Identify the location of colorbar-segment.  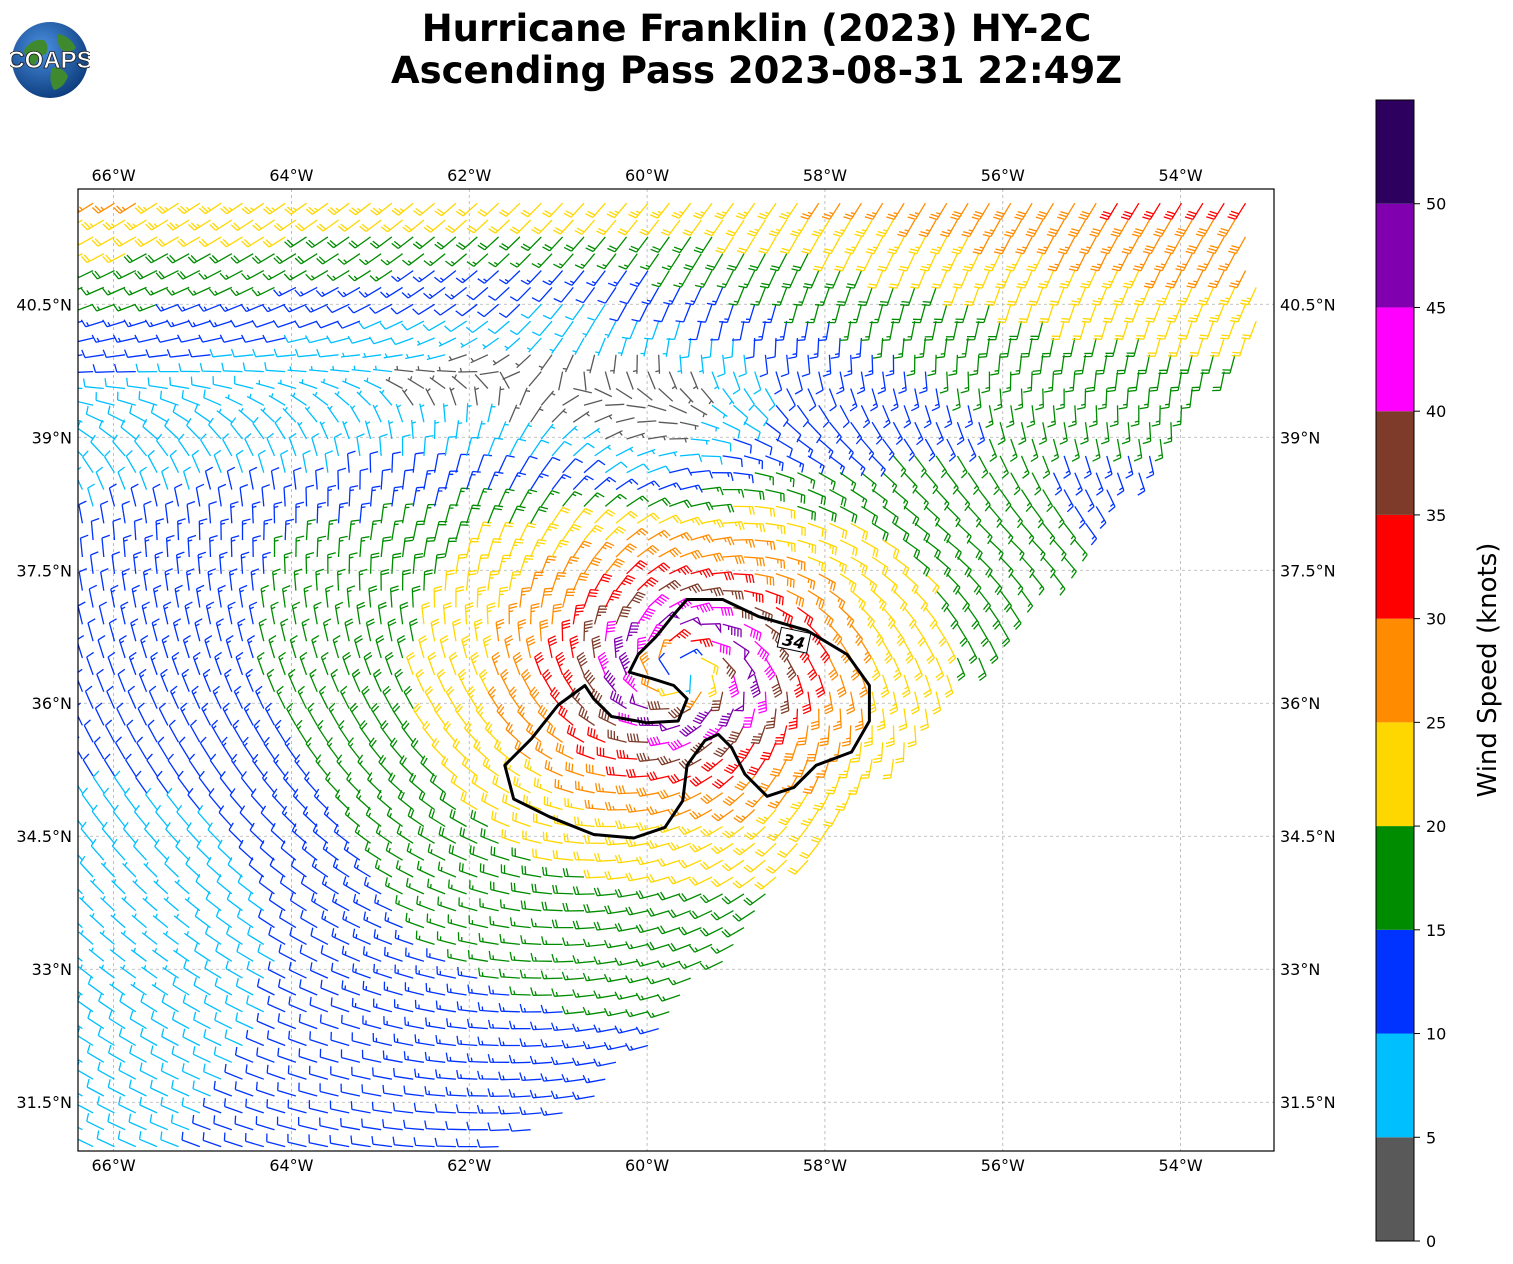
(1395, 463).